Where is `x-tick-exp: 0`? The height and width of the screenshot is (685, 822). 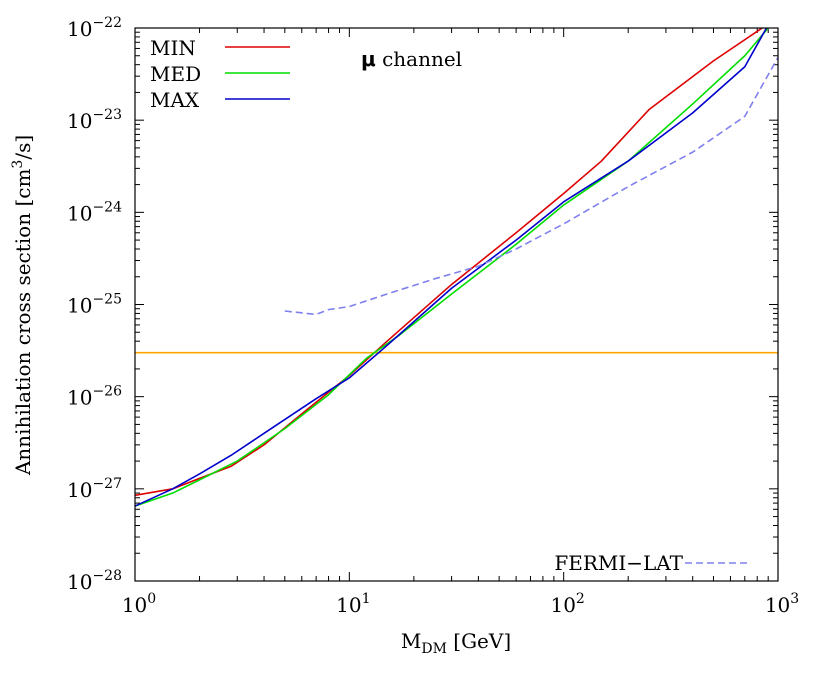 x-tick-exp: 0 is located at coordinates (151, 599).